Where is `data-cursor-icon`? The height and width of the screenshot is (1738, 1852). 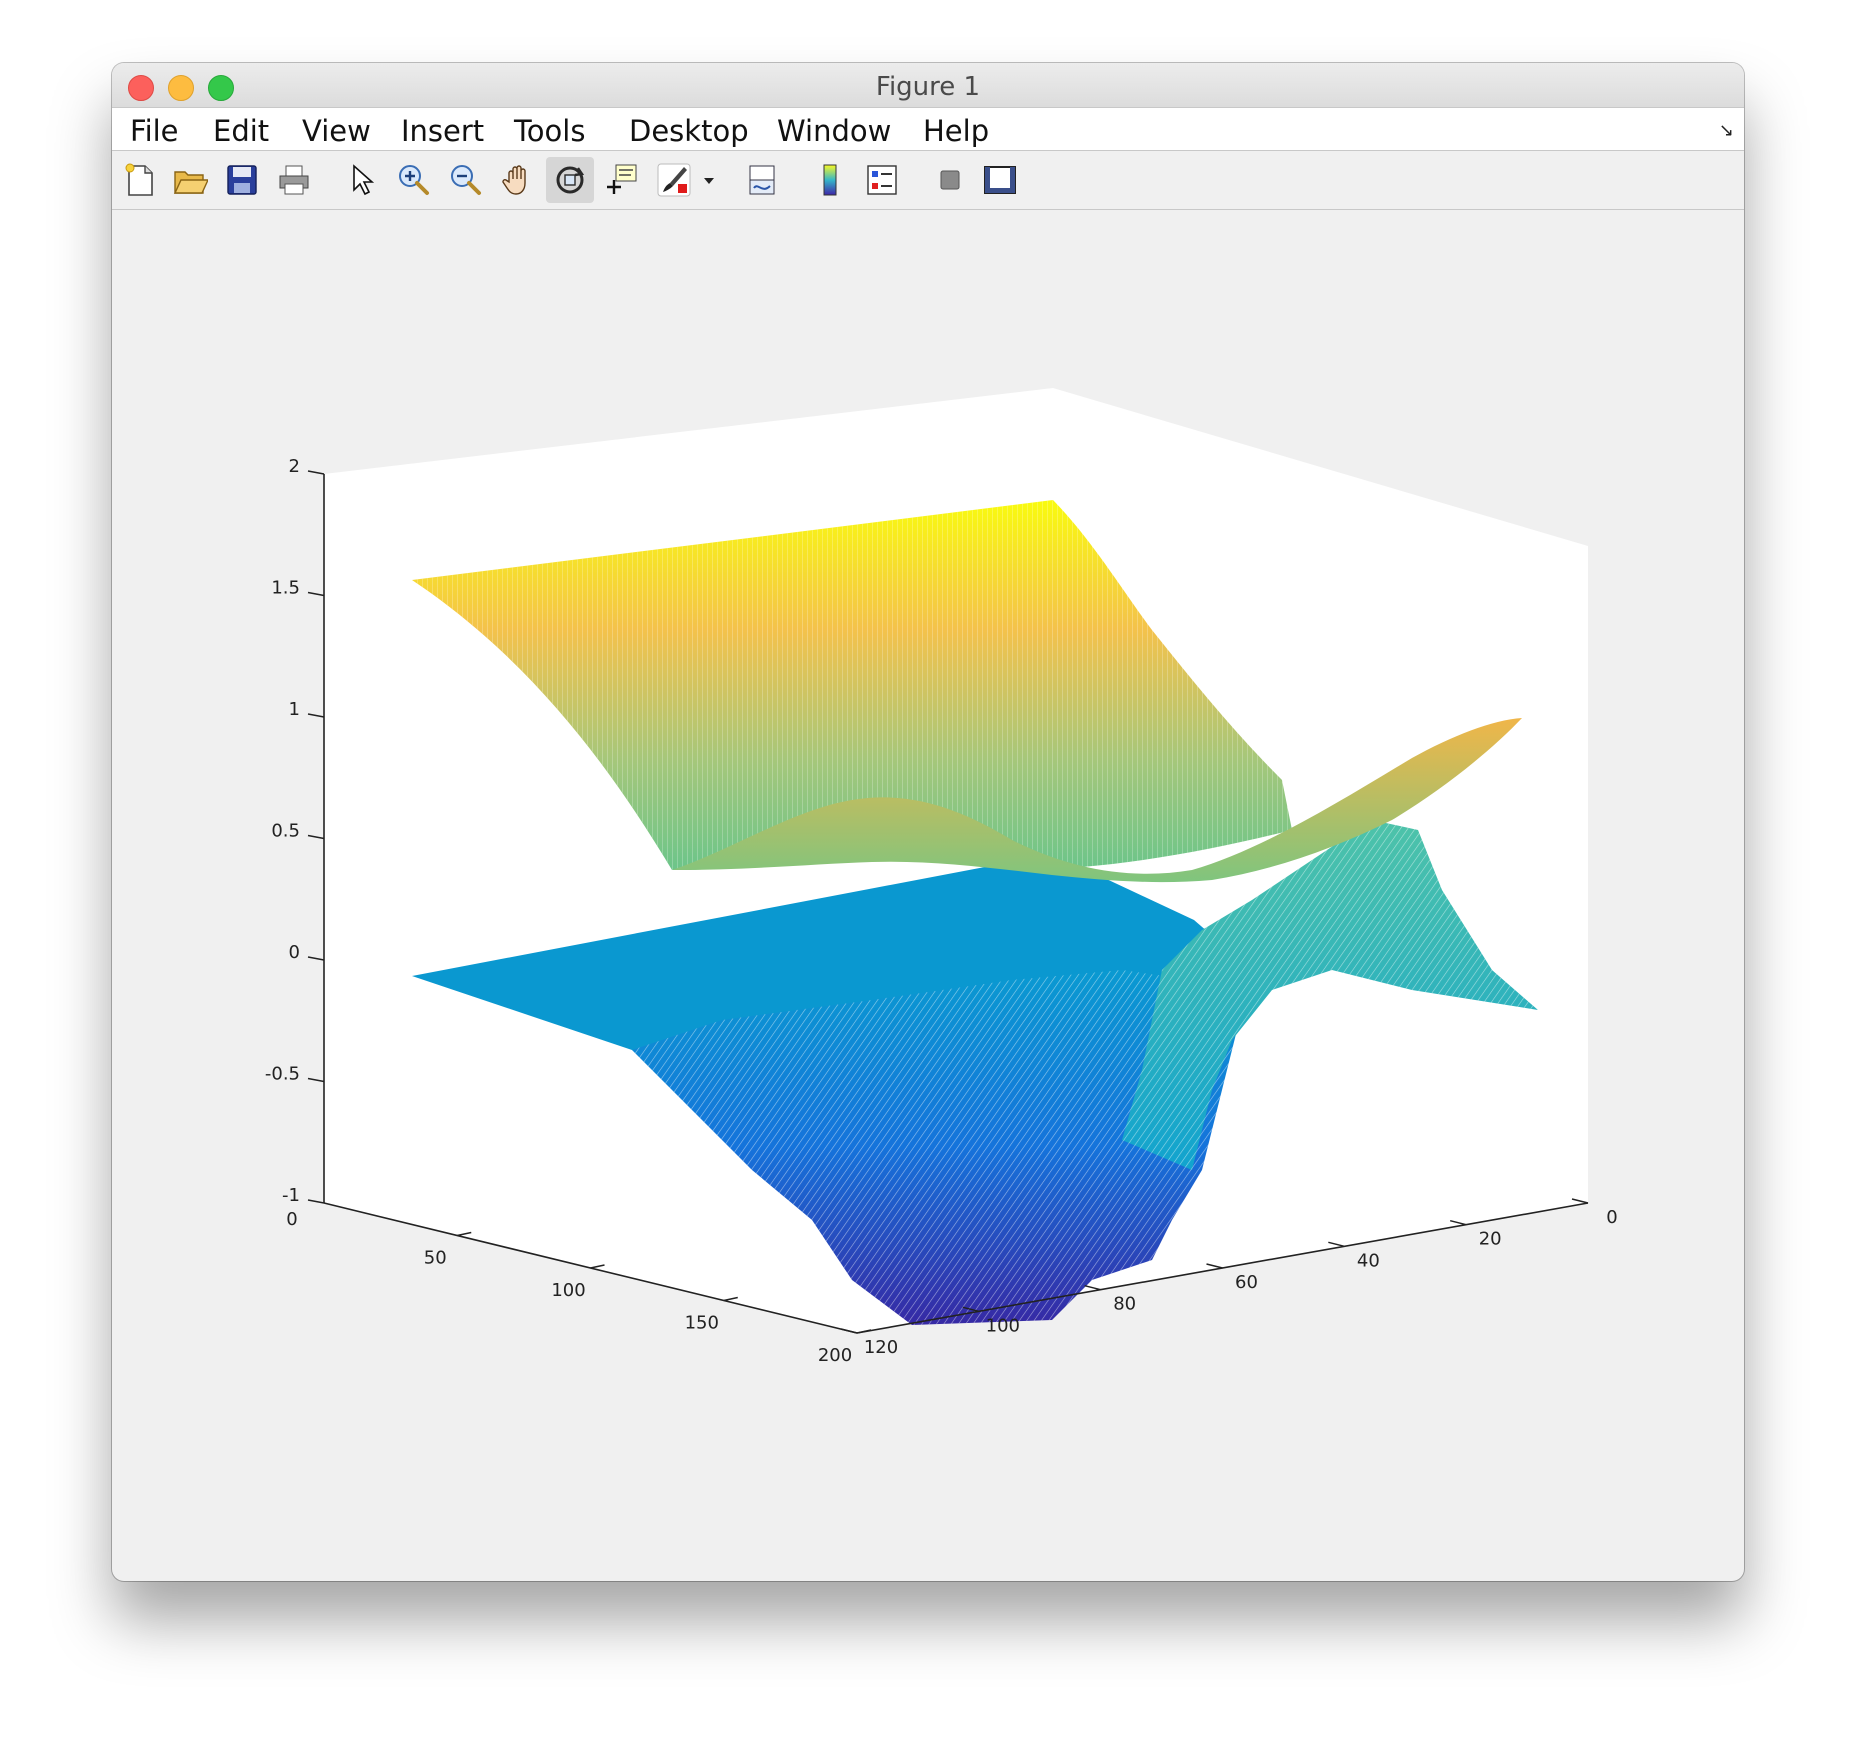
data-cursor-icon is located at coordinates (622, 179).